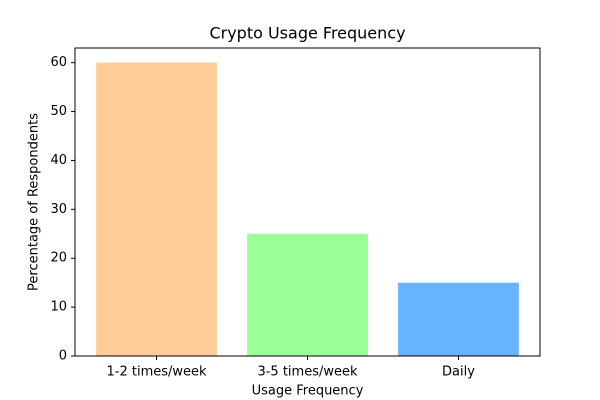 This screenshot has height=400, width=600. Describe the element at coordinates (58, 160) in the screenshot. I see `y-tick-label: 40` at that location.